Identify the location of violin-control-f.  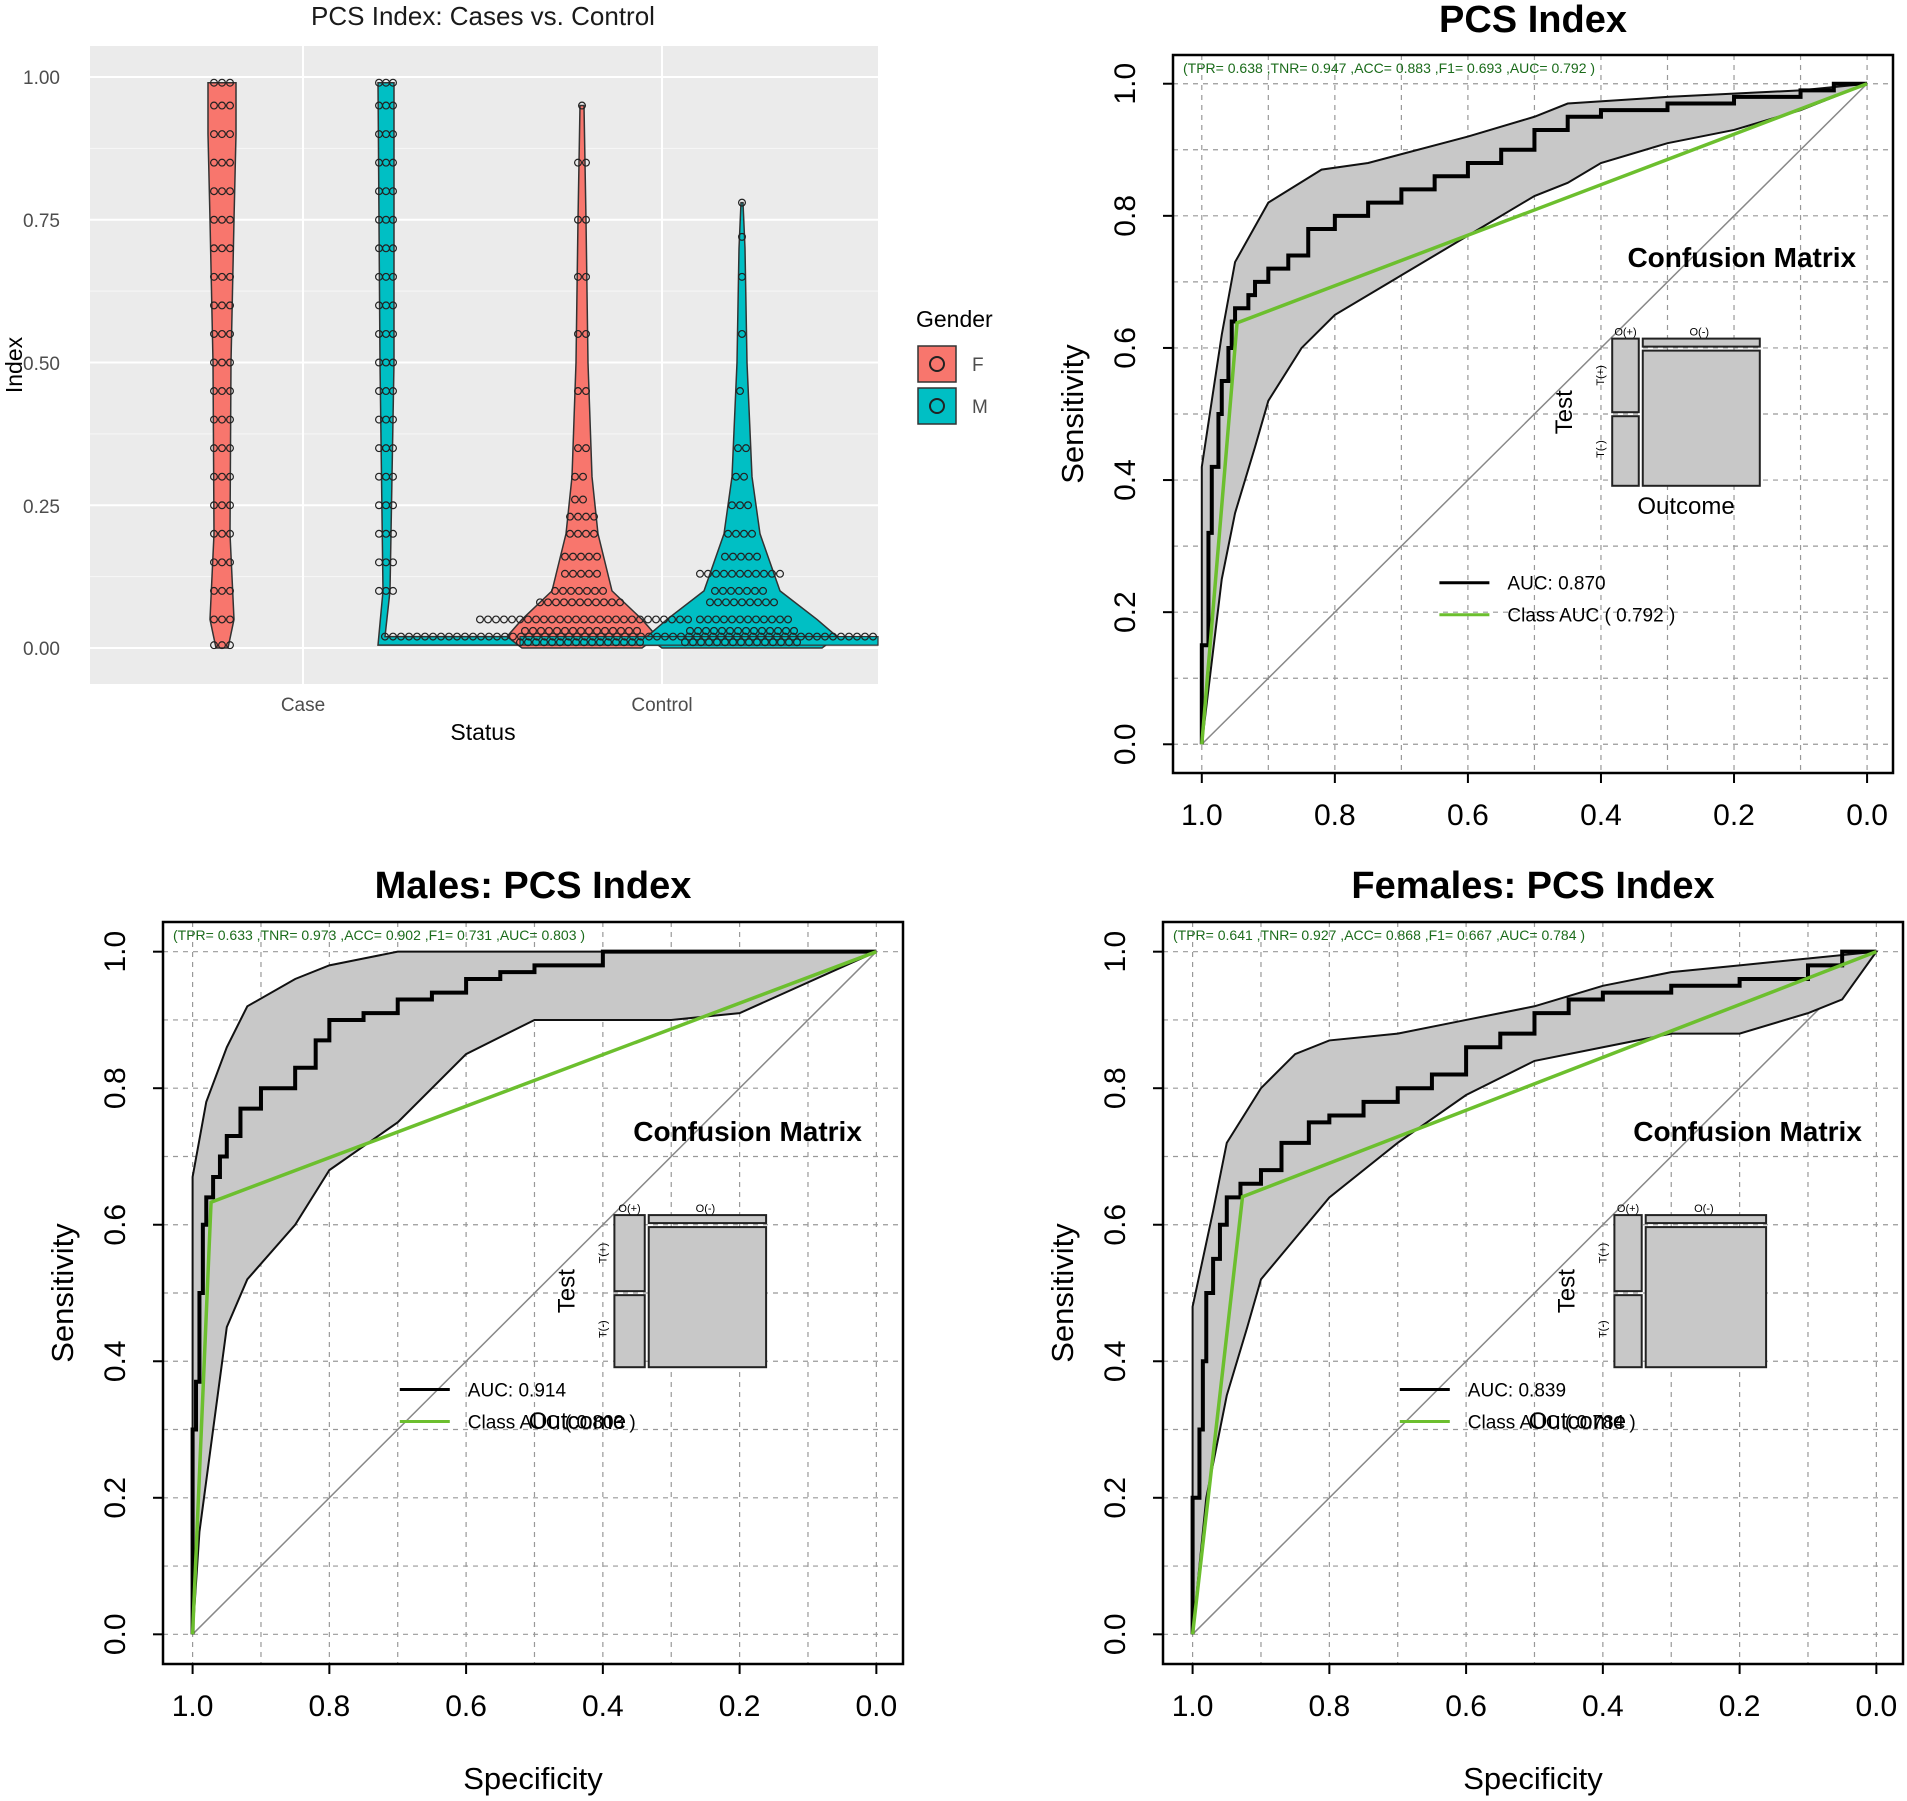
(582, 376).